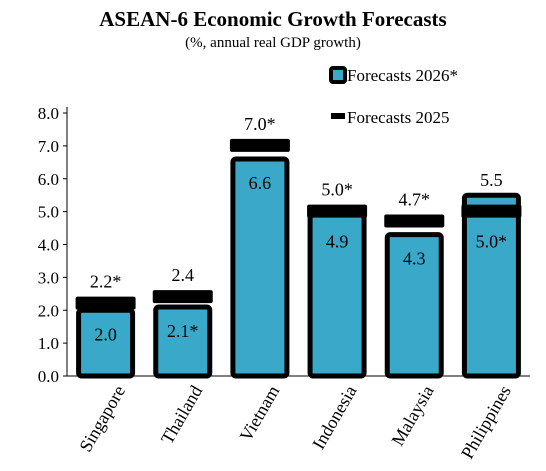 The image size is (546, 471). Describe the element at coordinates (415, 199) in the screenshot. I see `data-label-malaysia: 4.7*` at that location.